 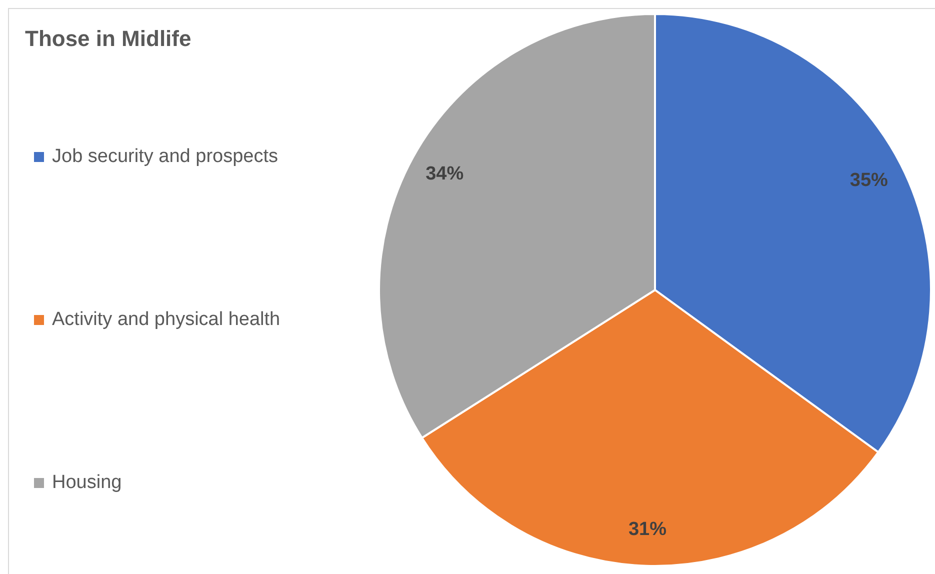 What do you see at coordinates (166, 319) in the screenshot?
I see `legend-label: Activity and physical health` at bounding box center [166, 319].